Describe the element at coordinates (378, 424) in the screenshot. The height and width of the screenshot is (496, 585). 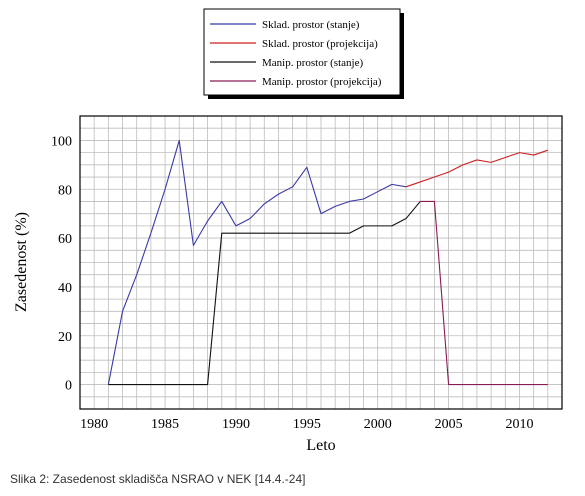
I see `x-tick-label: 2000` at that location.